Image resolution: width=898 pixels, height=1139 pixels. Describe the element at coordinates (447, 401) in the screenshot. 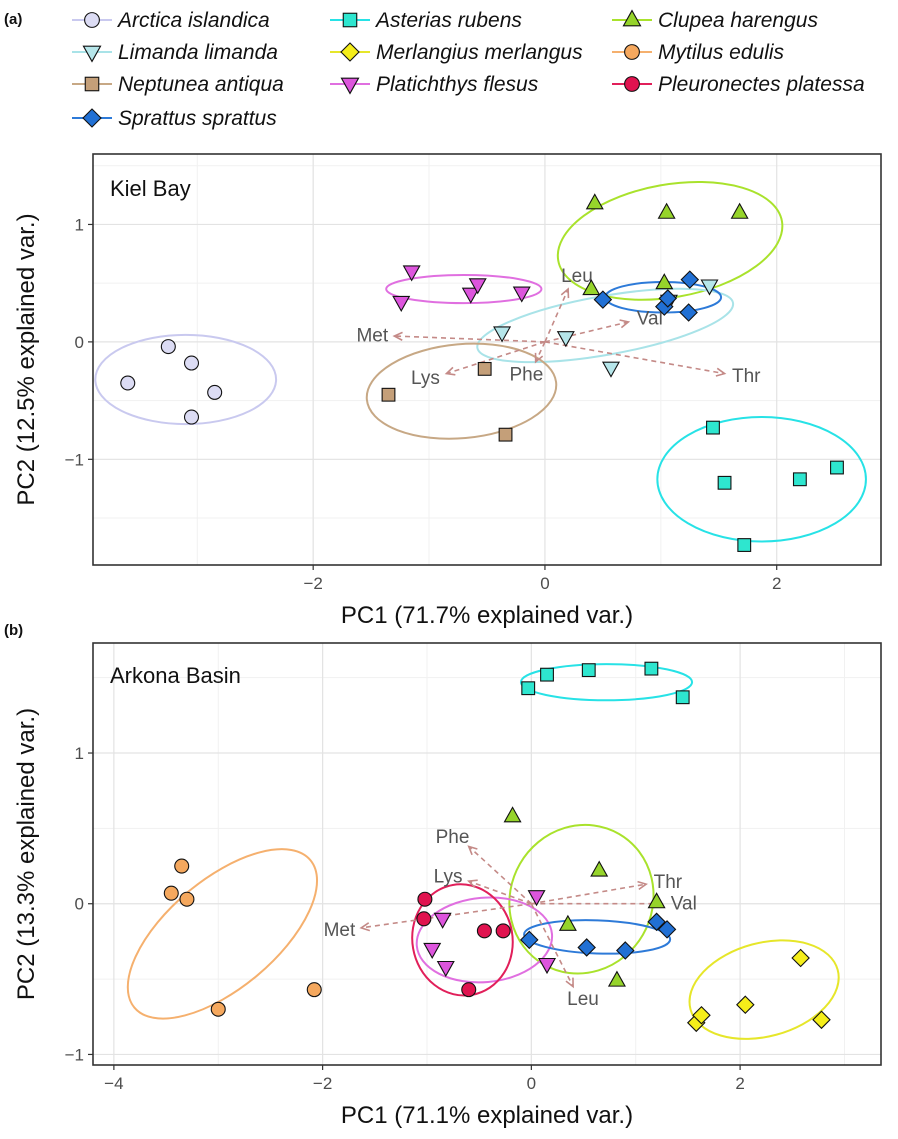

I see `series-neptunea-antiqua` at that location.